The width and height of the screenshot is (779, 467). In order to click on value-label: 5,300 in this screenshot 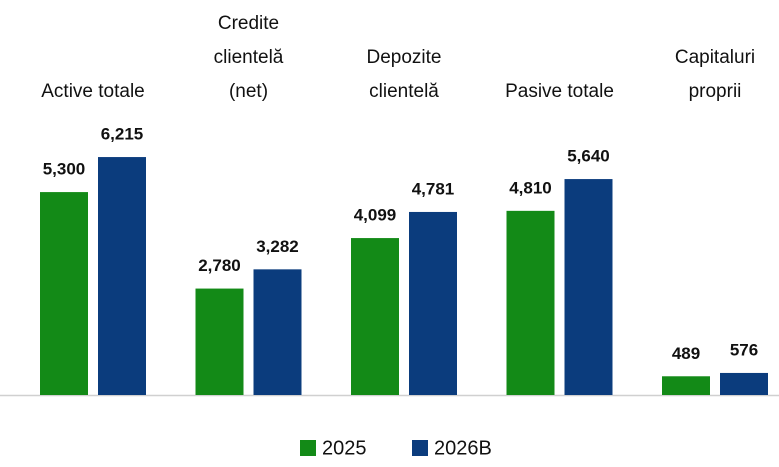, I will do `click(64, 169)`.